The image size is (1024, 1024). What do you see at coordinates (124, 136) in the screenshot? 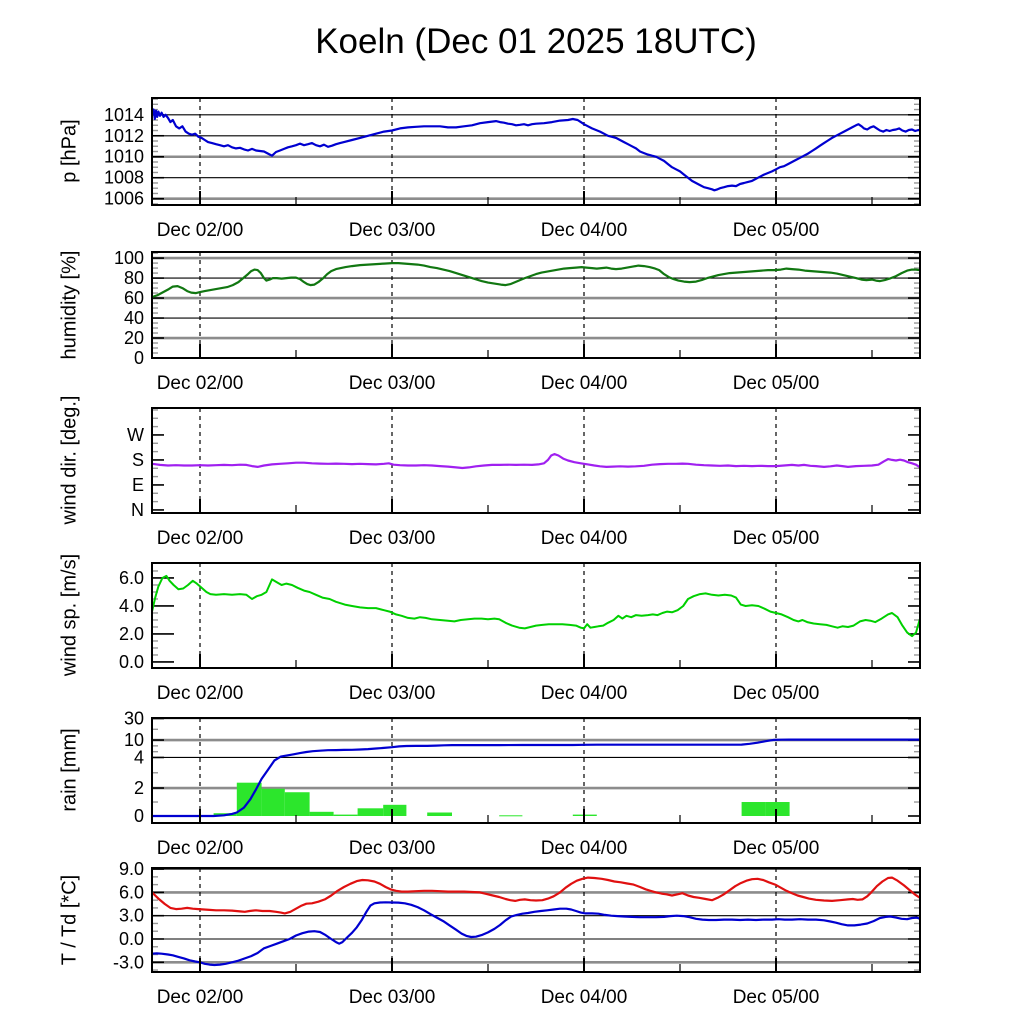
I see `y-tick-label: 1012` at bounding box center [124, 136].